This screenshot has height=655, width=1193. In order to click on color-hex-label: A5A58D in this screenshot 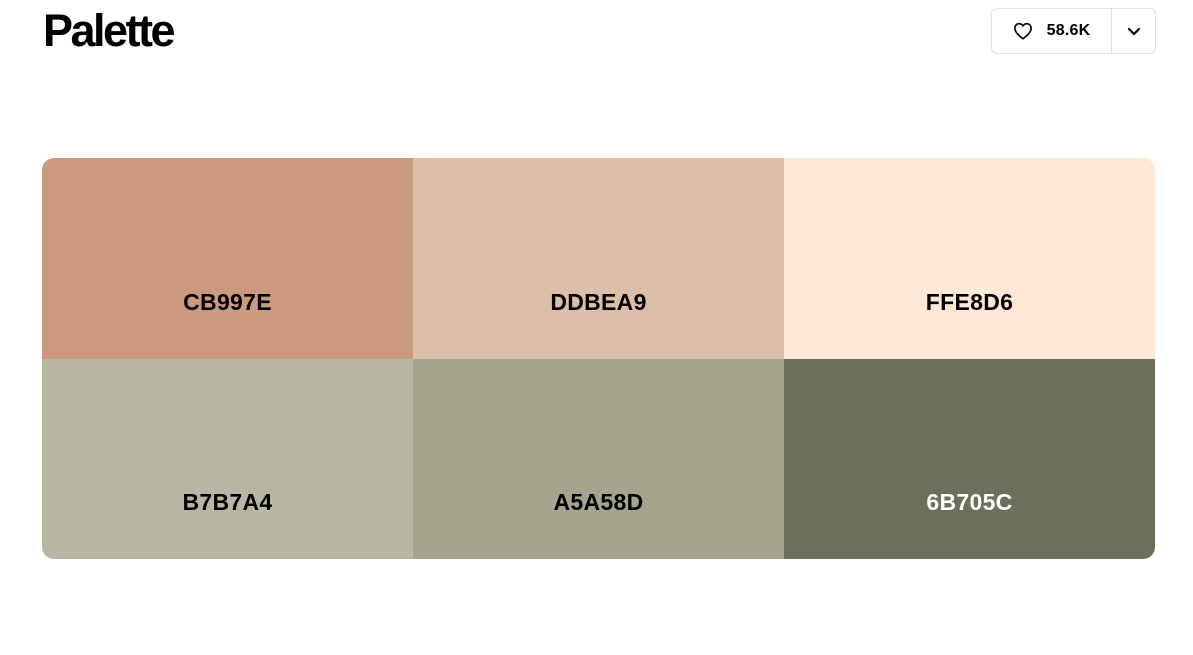, I will do `click(598, 502)`.